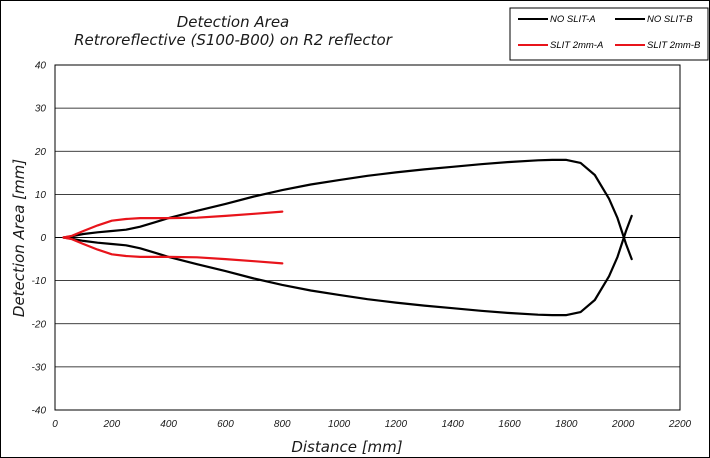 This screenshot has width=710, height=458. I want to click on x-tick-label-1: 200, so click(111, 424).